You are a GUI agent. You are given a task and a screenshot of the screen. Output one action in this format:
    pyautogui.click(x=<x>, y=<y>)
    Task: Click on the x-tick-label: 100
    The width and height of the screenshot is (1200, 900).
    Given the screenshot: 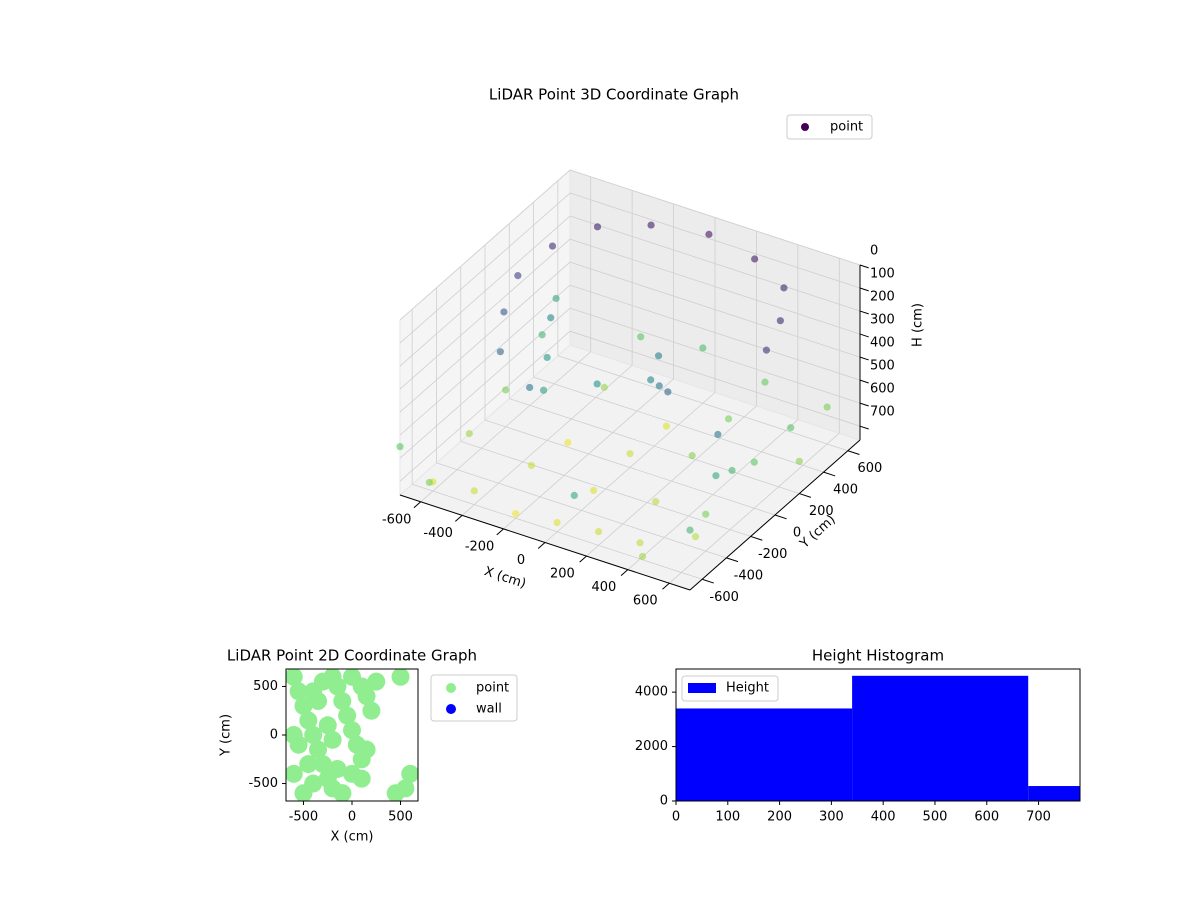 What is the action you would take?
    pyautogui.click(x=727, y=817)
    